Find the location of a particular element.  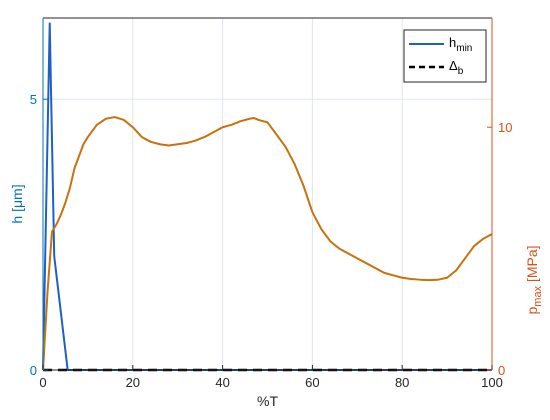

x-tick-label: 0 is located at coordinates (42, 382).